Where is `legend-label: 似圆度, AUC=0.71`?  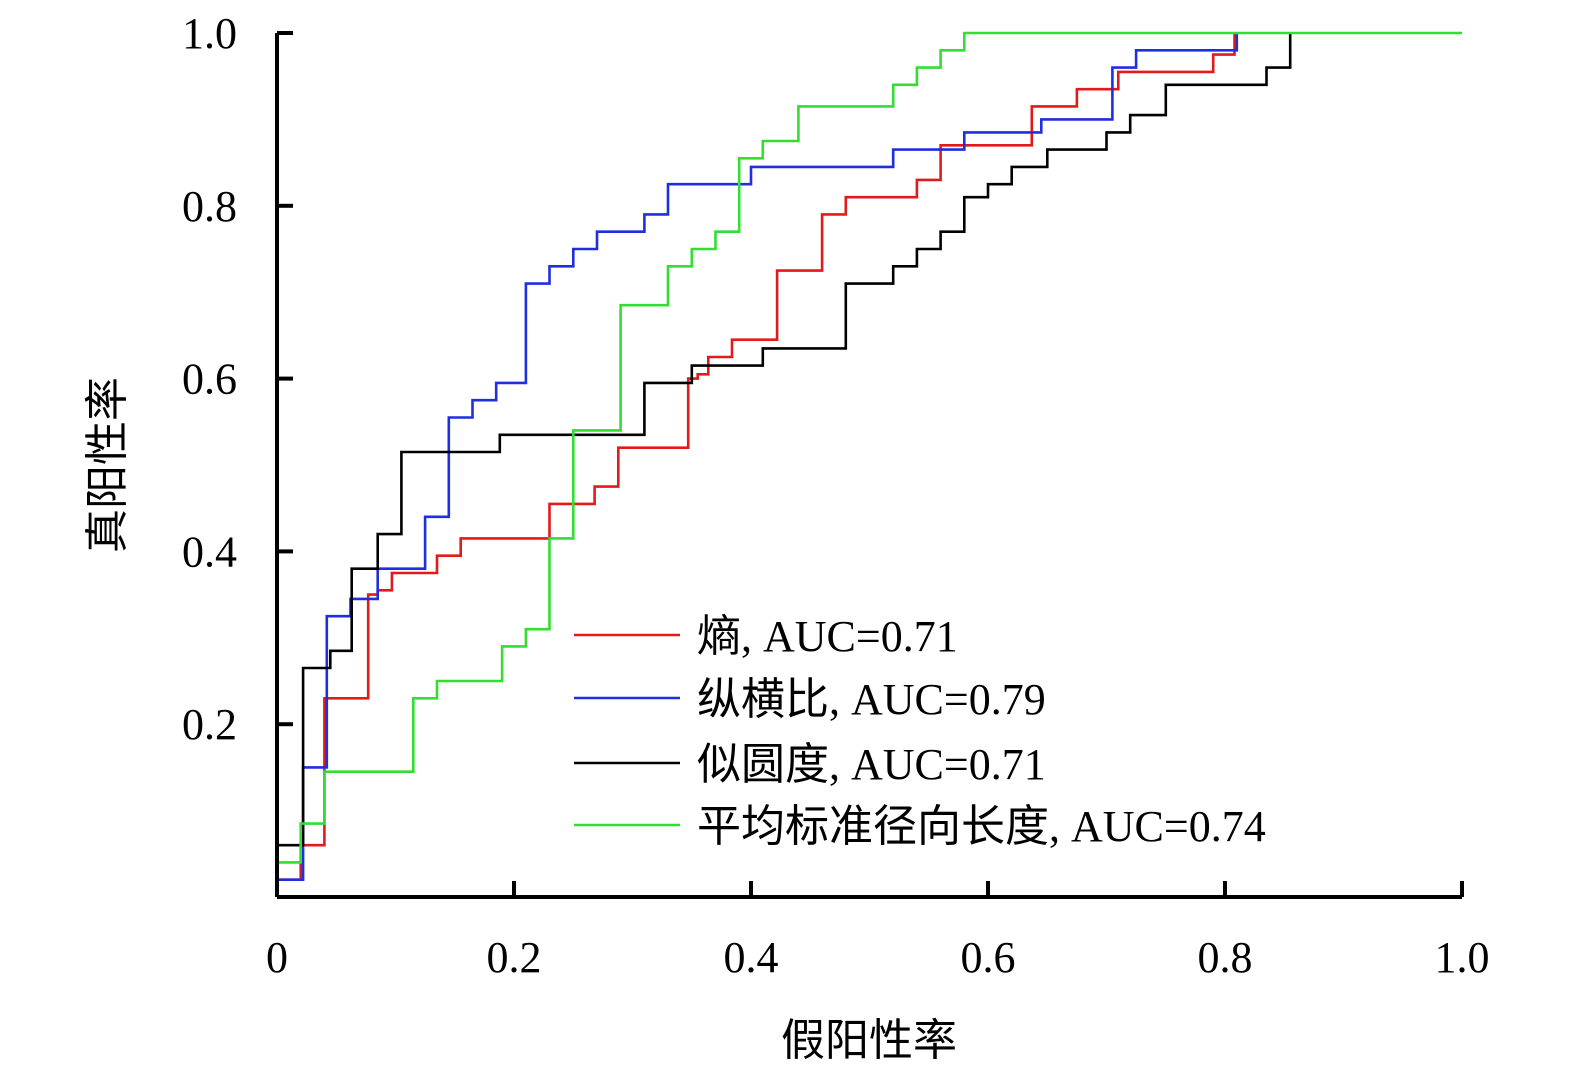
legend-label: 似圆度, AUC=0.71 is located at coordinates (871, 764).